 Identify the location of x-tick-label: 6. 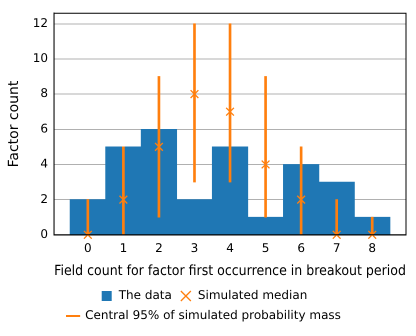
(301, 248).